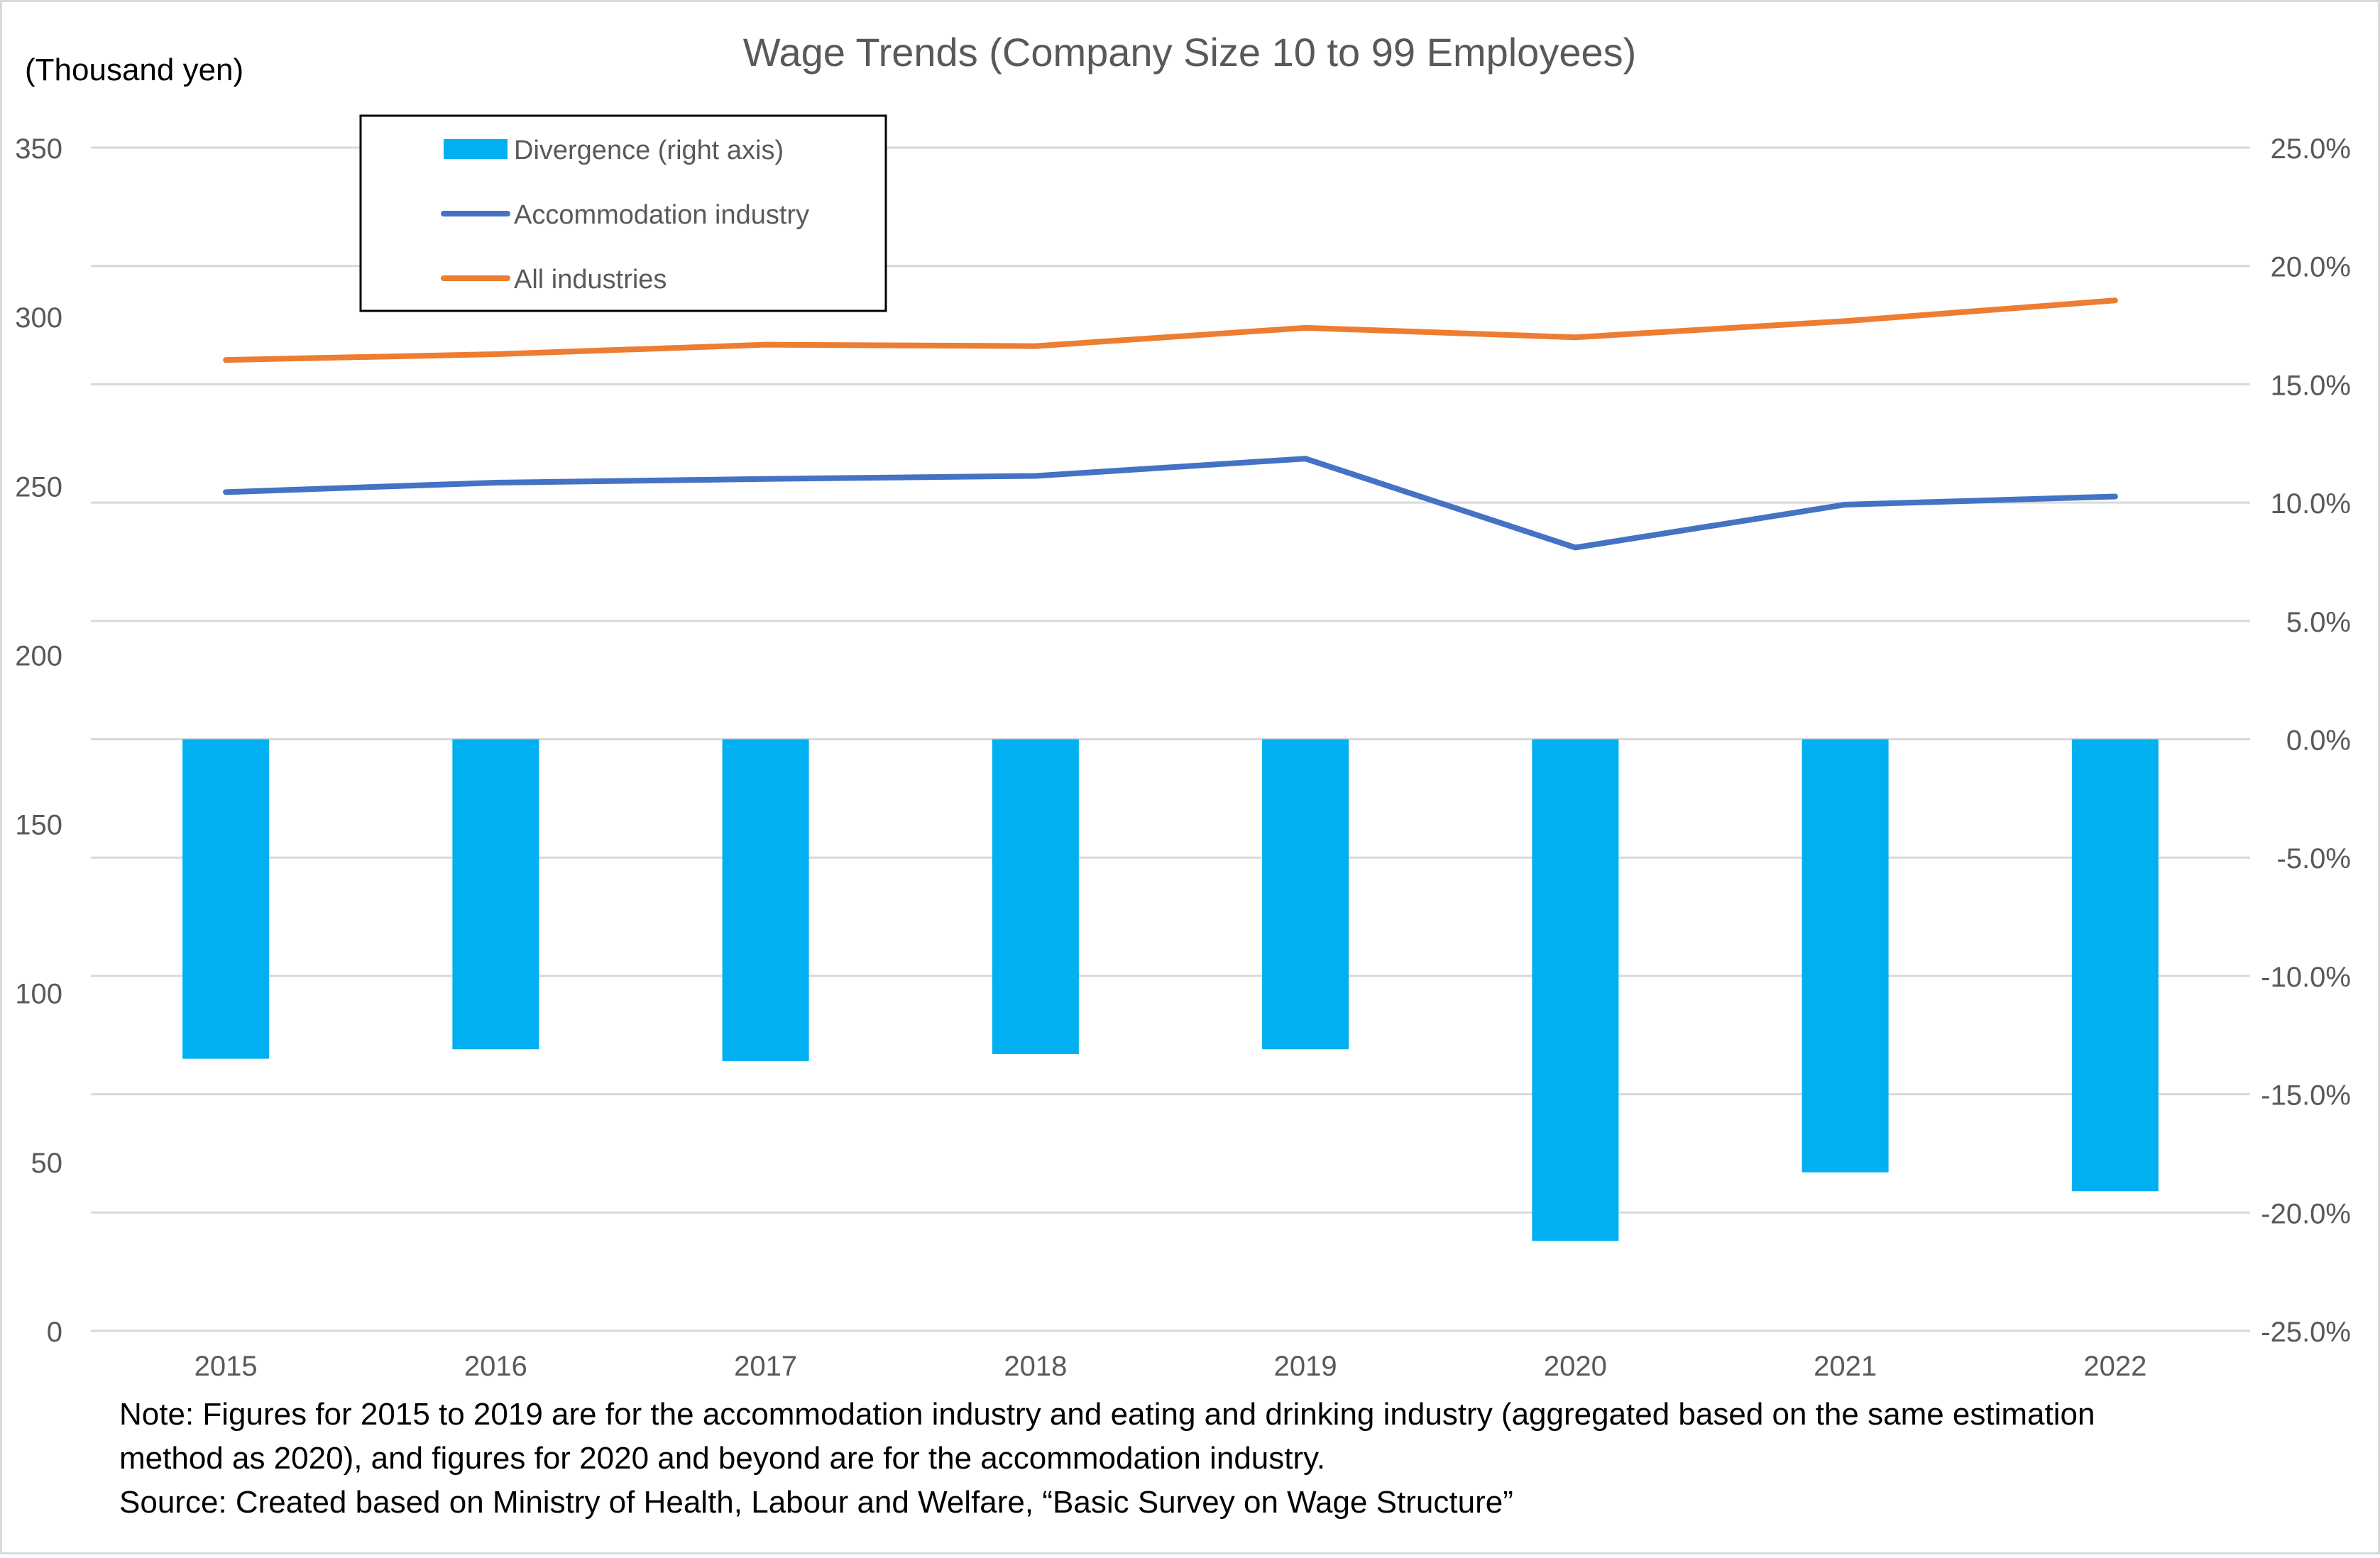 Image resolution: width=2380 pixels, height=1558 pixels. Describe the element at coordinates (1305, 1366) in the screenshot. I see `x-axis-tick-label: 2019` at that location.